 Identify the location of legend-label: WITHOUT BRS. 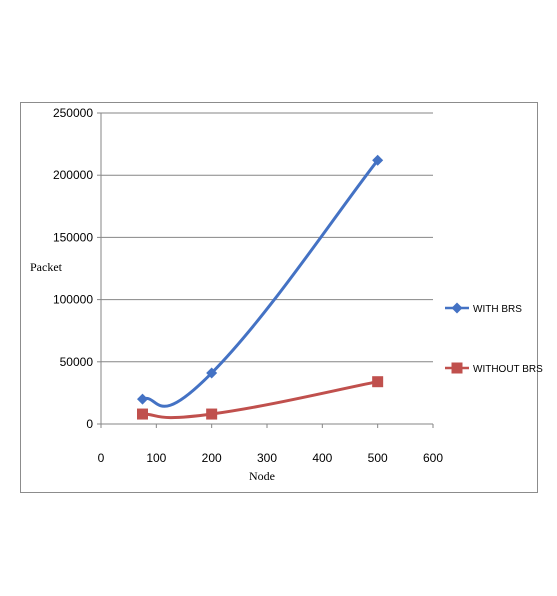
(508, 369).